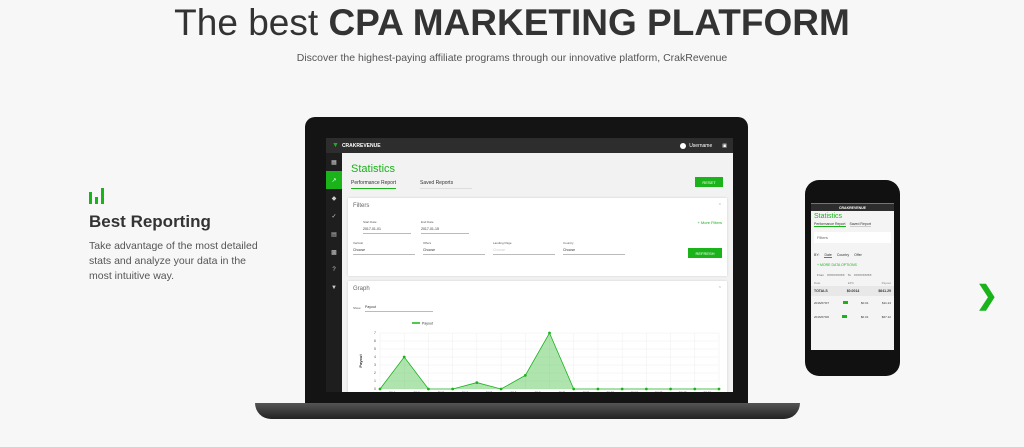  I want to click on help-icon: ?, so click(334, 270).